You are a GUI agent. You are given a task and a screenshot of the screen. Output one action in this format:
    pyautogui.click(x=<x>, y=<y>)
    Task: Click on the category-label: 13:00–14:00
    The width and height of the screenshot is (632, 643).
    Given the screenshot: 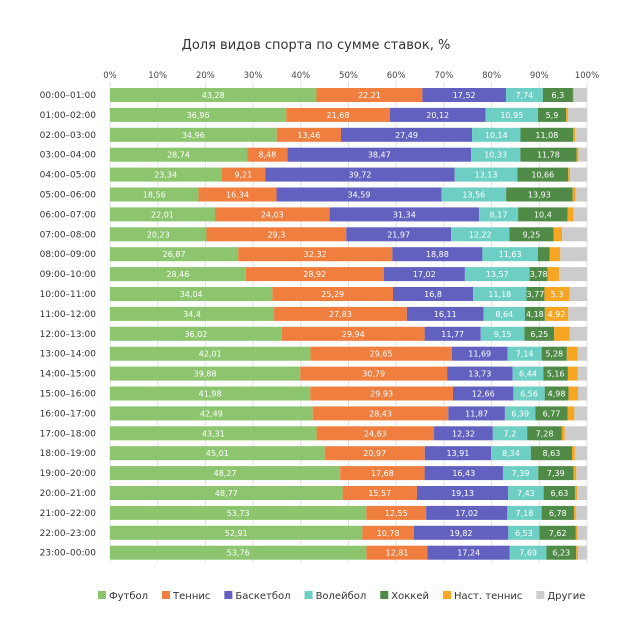 What is the action you would take?
    pyautogui.click(x=68, y=355)
    